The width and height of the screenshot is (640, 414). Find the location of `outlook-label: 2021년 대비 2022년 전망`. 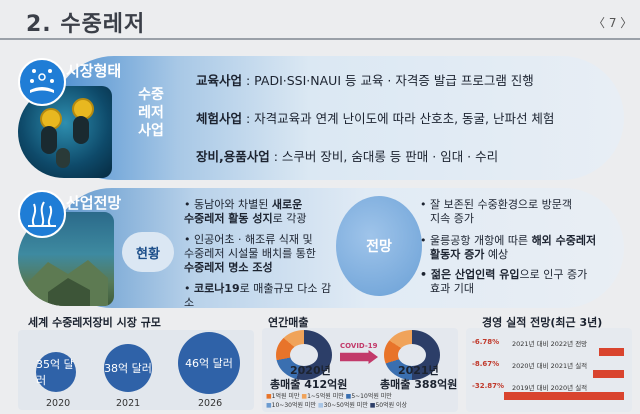

outlook-label: 2021년 대비 2022년 전망 is located at coordinates (550, 344).